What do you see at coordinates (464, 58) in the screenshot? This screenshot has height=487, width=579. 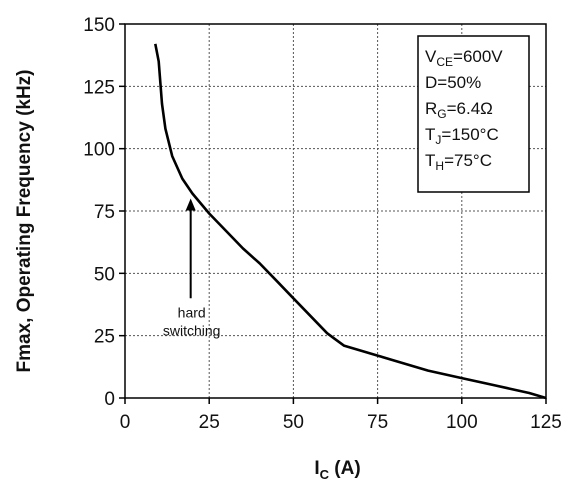 I see `condition-line: VCE=600V` at bounding box center [464, 58].